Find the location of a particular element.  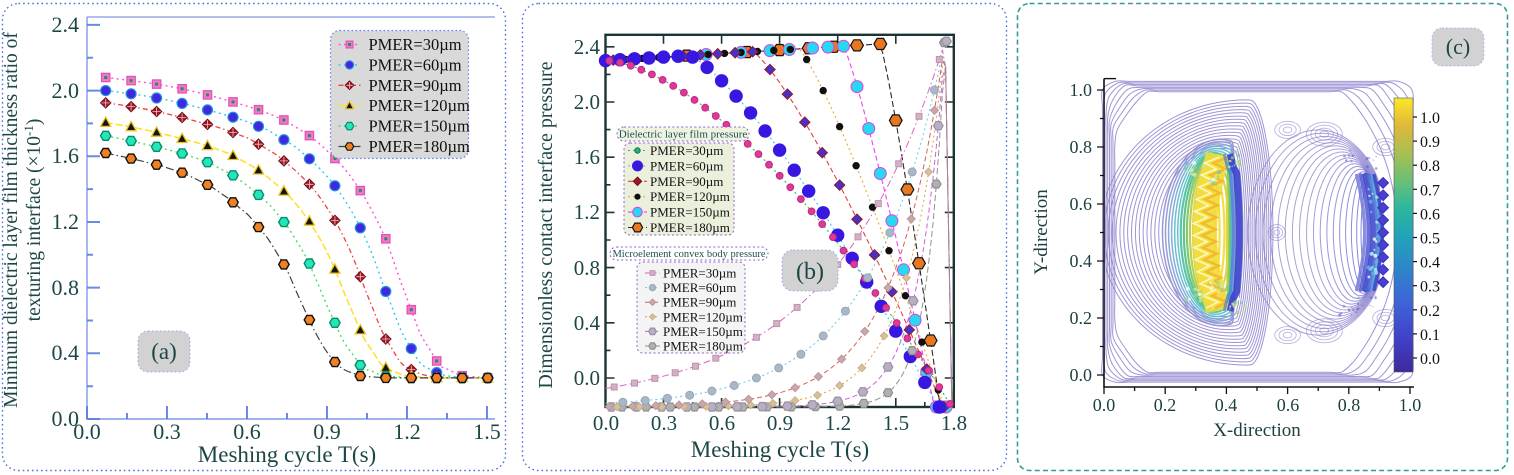

svg-text:Dimensionless contact interfac: Dimensionless contact interface pressure is located at coordinates (546, 224).